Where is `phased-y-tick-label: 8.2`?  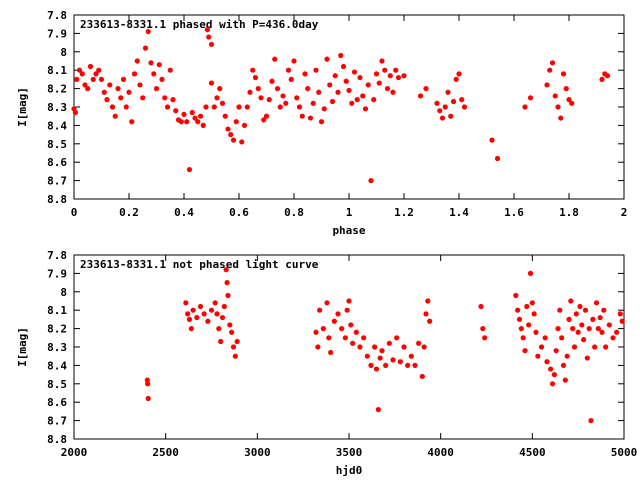
phased-y-tick-label: 8.2 is located at coordinates (57, 89).